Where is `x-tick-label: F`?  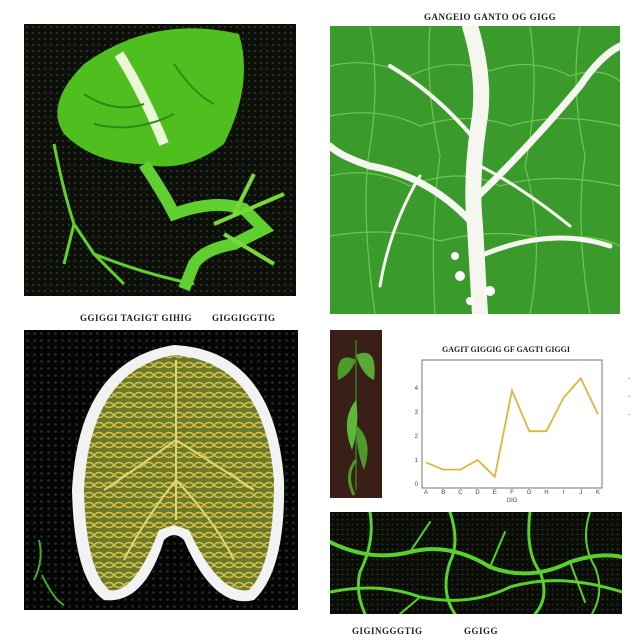 x-tick-label: F is located at coordinates (512, 493).